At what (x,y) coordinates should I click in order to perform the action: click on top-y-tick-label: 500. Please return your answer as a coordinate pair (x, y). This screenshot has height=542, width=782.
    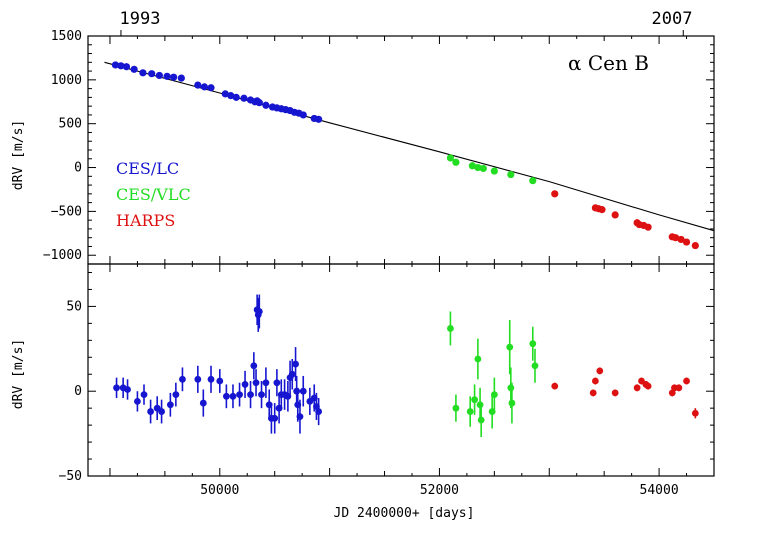
    Looking at the image, I should click on (70, 124).